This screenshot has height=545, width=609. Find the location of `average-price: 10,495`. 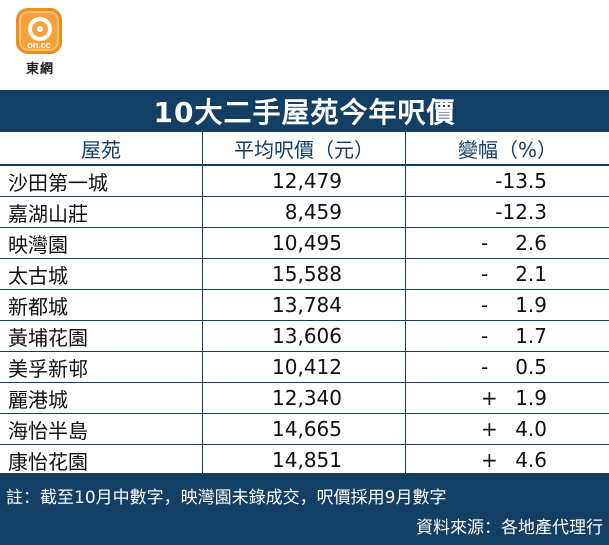

average-price: 10,495 is located at coordinates (304, 243).